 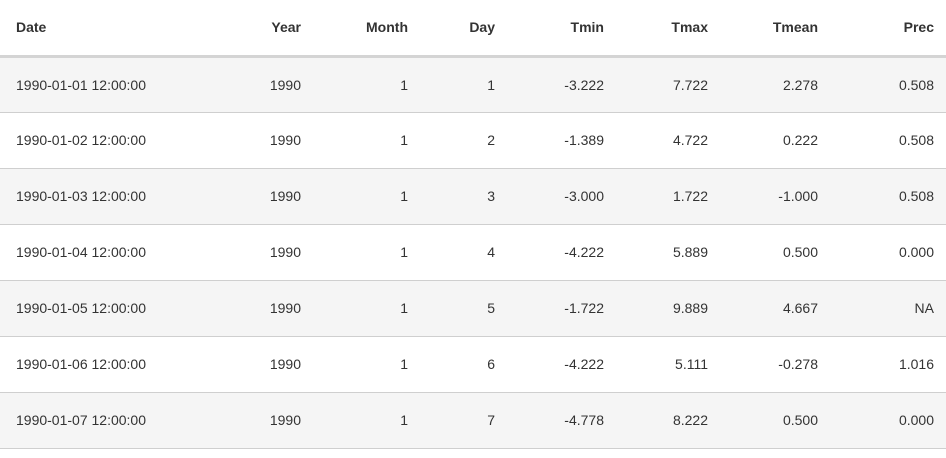 What do you see at coordinates (81, 196) in the screenshot?
I see `cell-date: 1990-01-03 12:00:00` at bounding box center [81, 196].